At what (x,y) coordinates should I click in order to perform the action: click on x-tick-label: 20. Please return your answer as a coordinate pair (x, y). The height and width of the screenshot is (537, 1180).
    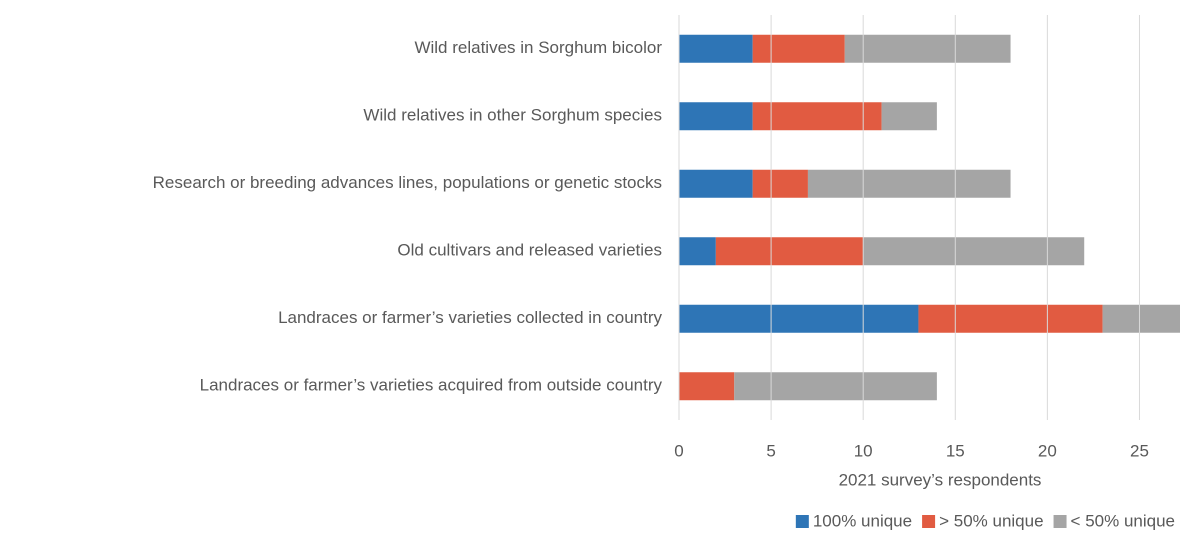
    Looking at the image, I should click on (1047, 450).